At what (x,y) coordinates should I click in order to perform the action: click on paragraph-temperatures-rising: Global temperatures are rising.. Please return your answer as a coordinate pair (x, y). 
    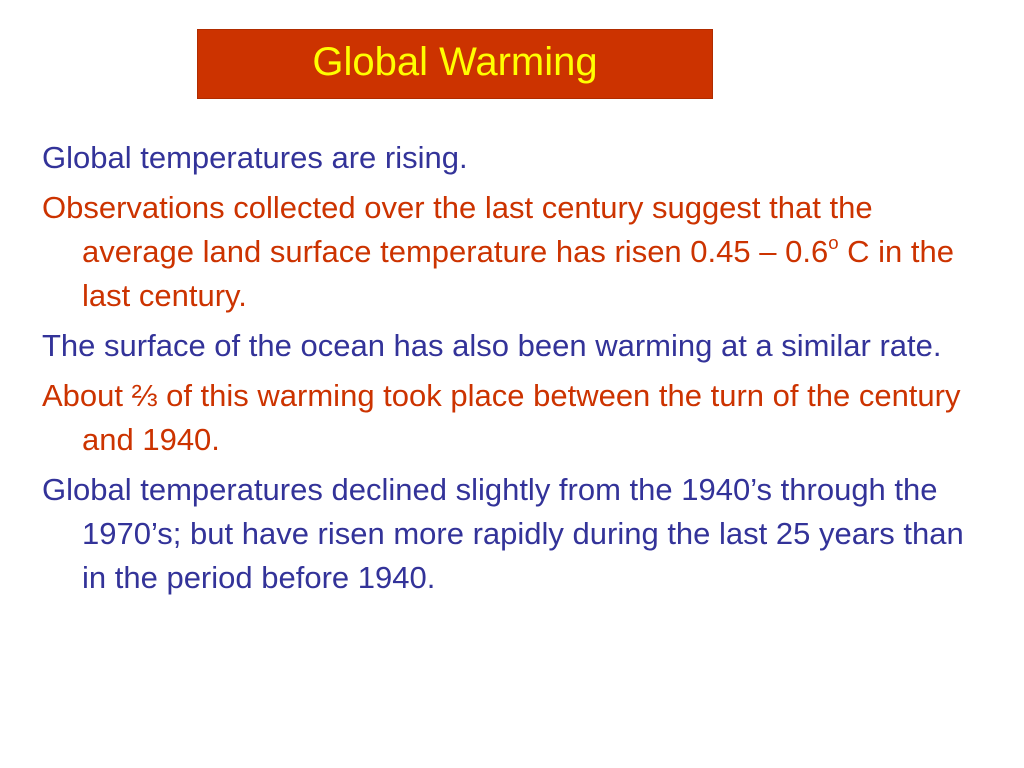
    Looking at the image, I should click on (255, 157).